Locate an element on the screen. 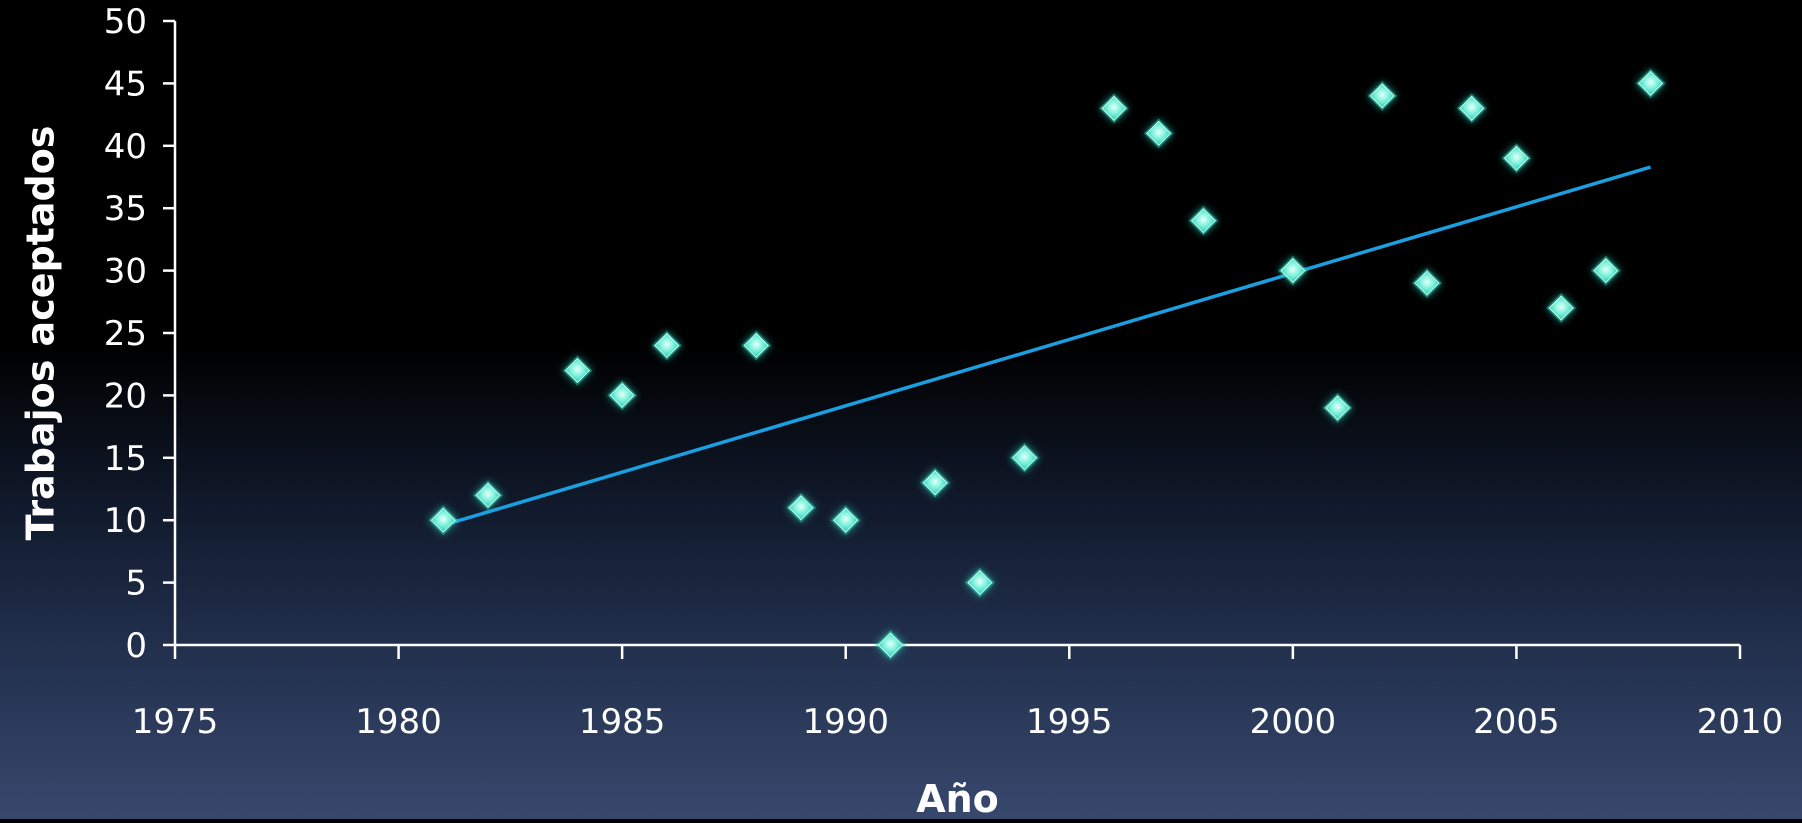 The width and height of the screenshot is (1802, 823). y-tick-label: 15 is located at coordinates (125, 459).